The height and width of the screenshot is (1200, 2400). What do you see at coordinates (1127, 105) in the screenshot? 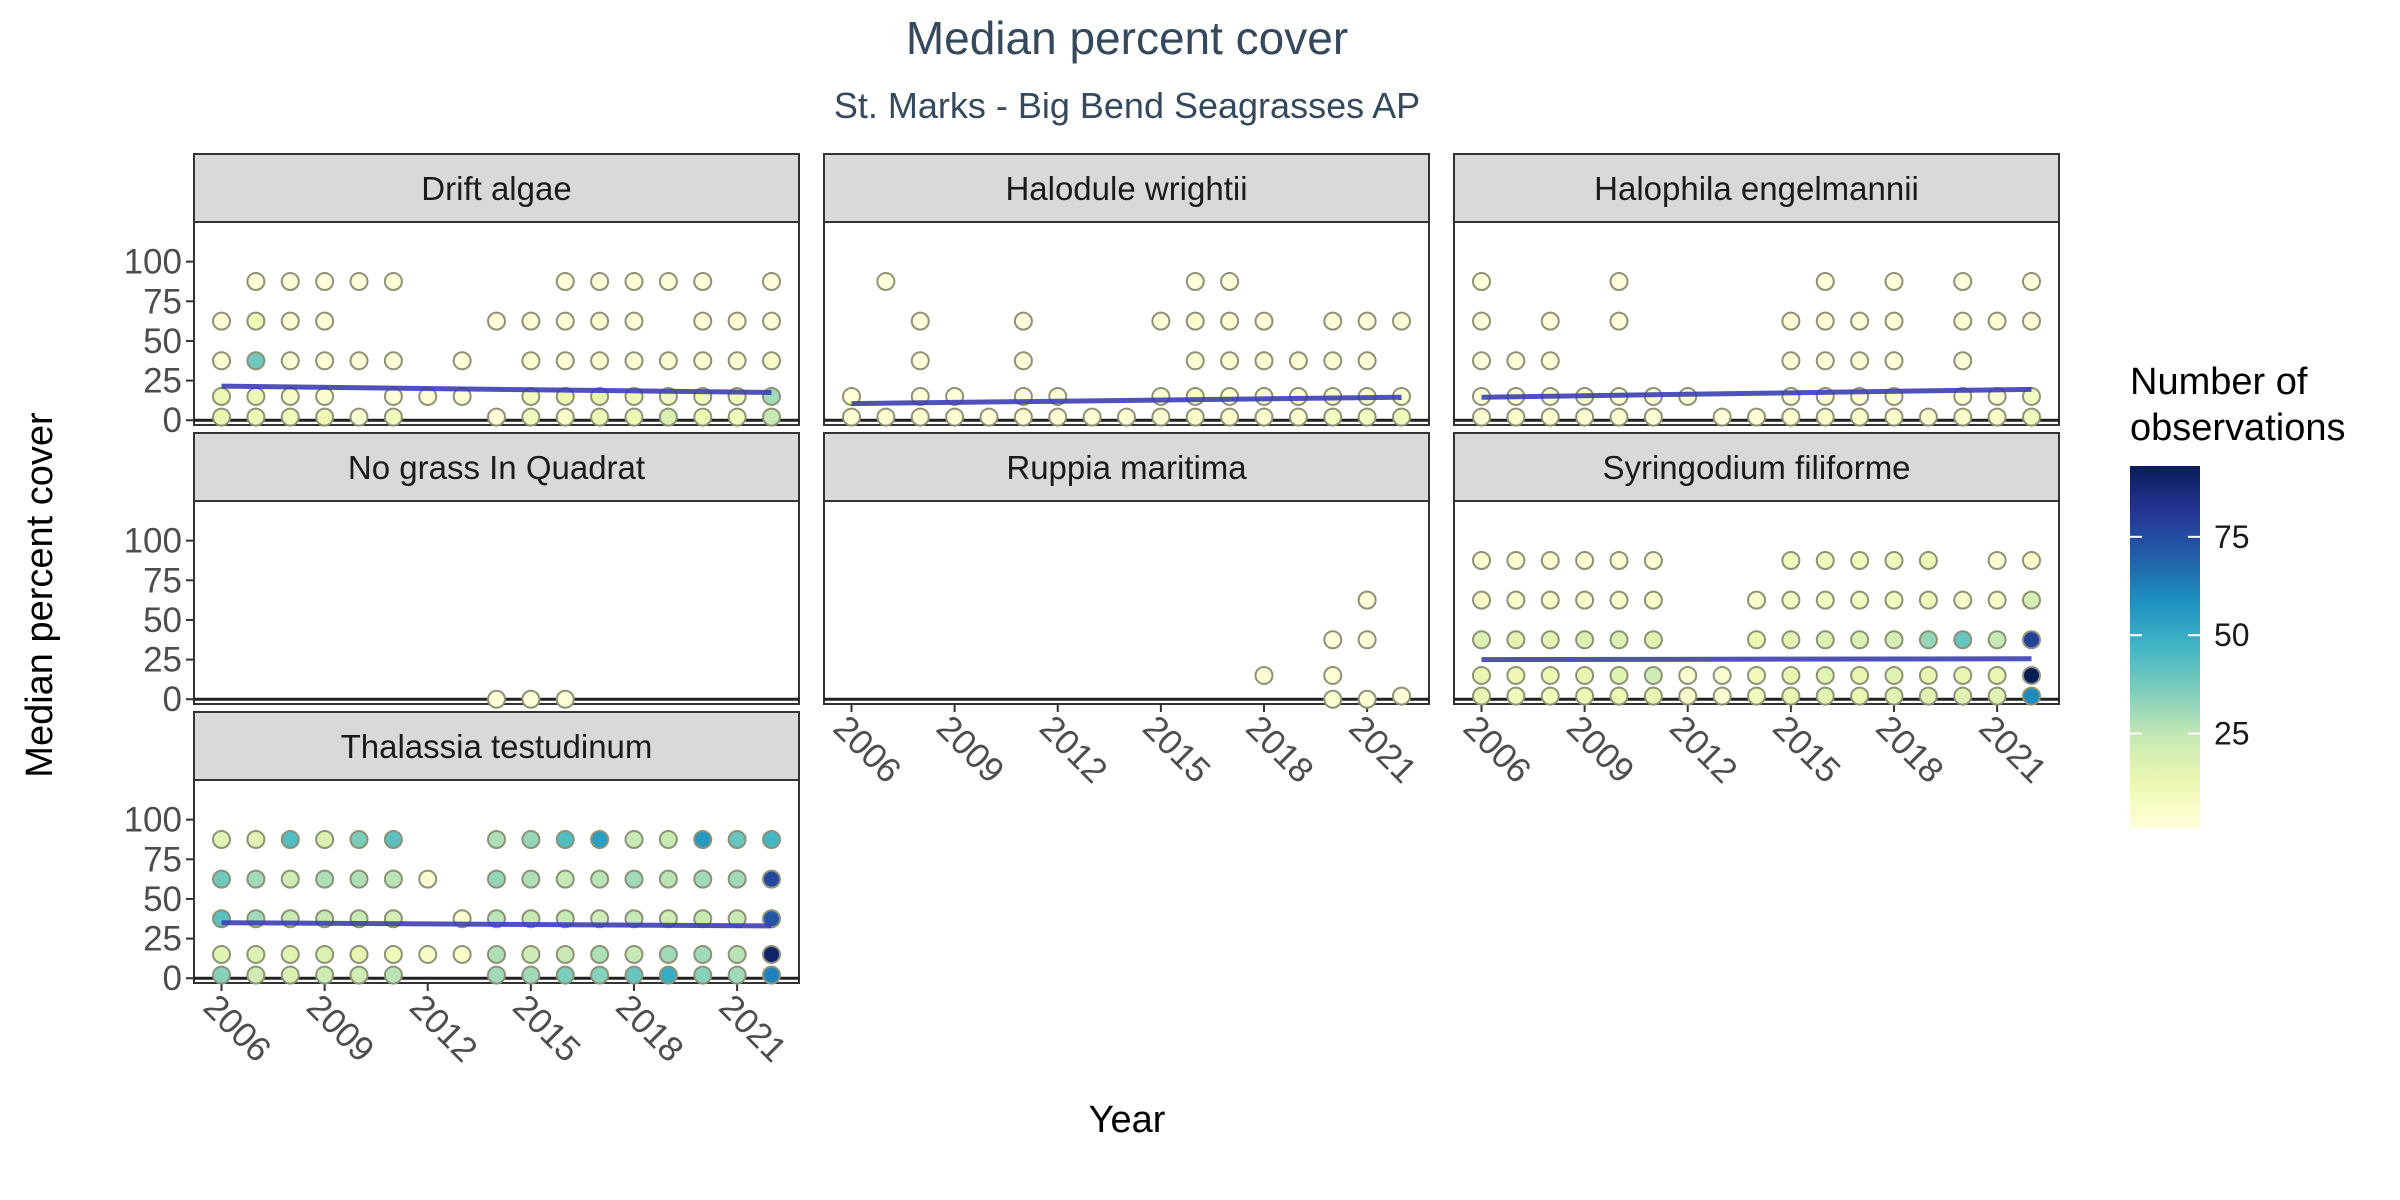
I see `chart-subtitle: St. Marks - Big Bend Seagrasses AP` at bounding box center [1127, 105].